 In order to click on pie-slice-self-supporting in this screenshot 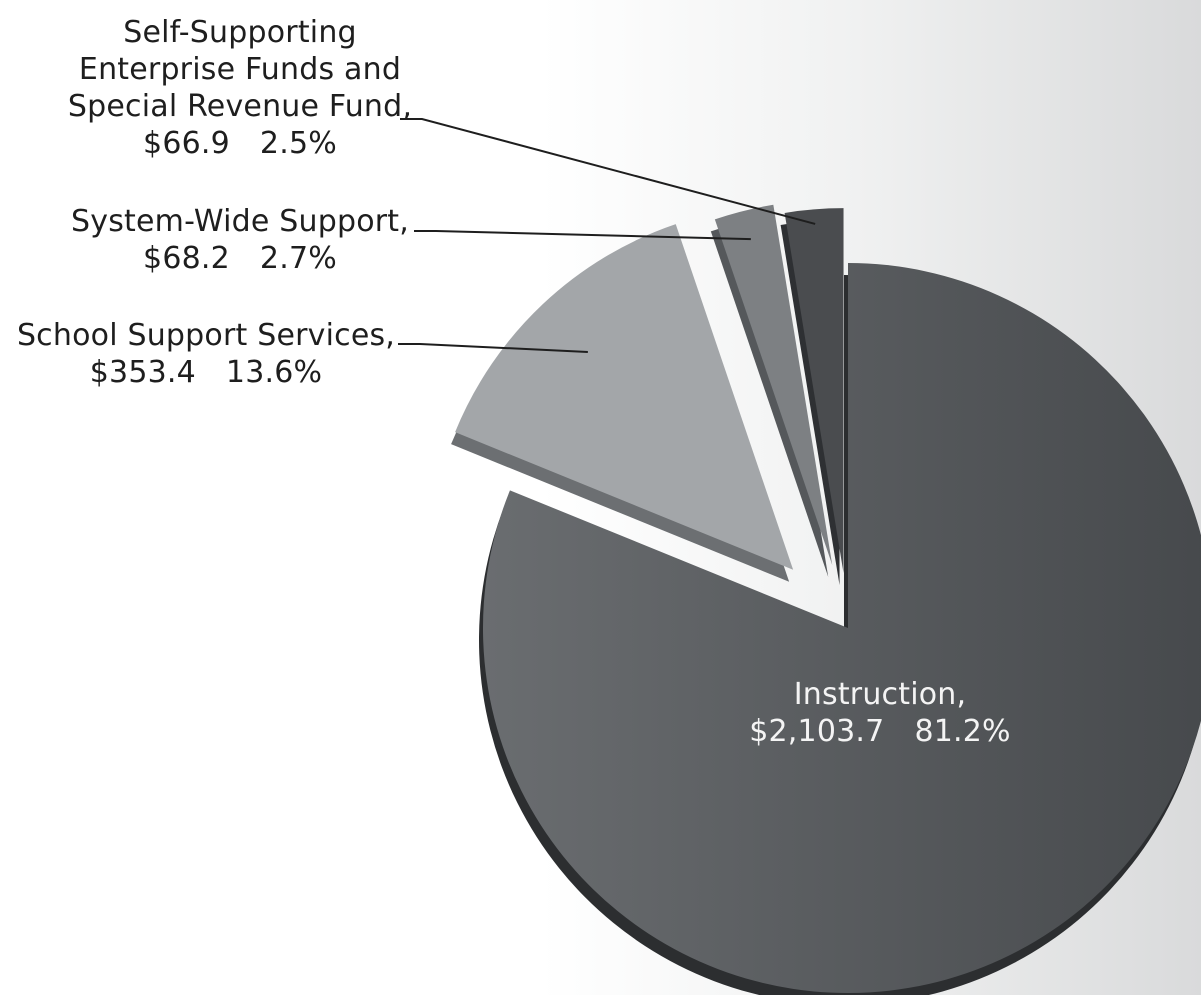, I will do `click(814, 391)`.